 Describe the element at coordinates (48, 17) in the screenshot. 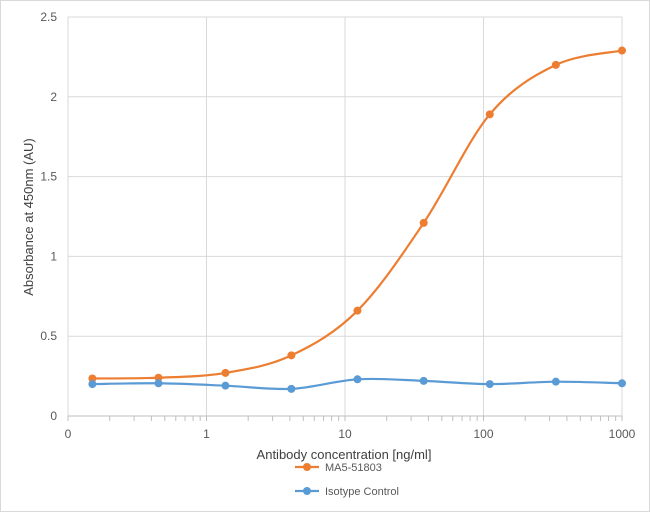

I see `y-tick-label: 2.5` at that location.